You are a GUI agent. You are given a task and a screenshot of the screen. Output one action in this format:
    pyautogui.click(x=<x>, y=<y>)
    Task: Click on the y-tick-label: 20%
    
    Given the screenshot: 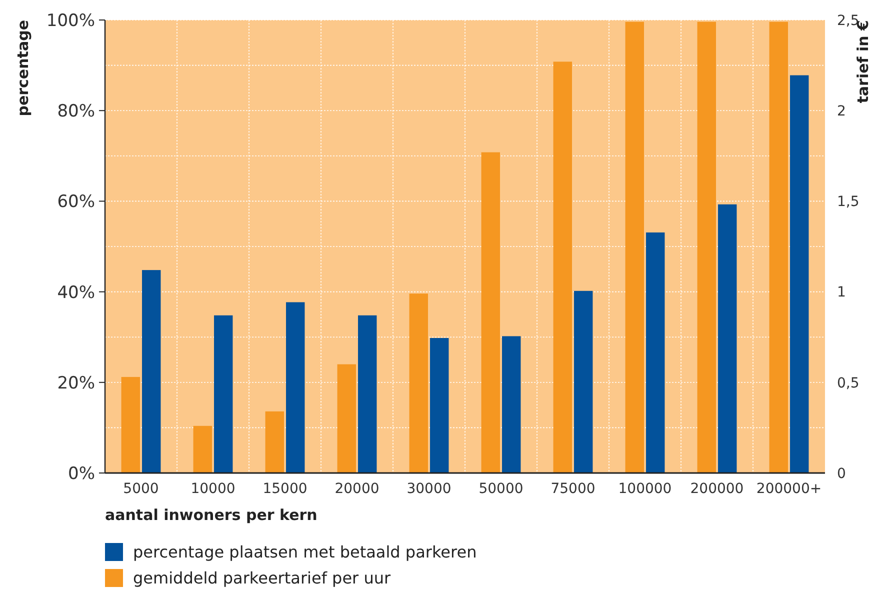 What is the action you would take?
    pyautogui.click(x=76, y=383)
    